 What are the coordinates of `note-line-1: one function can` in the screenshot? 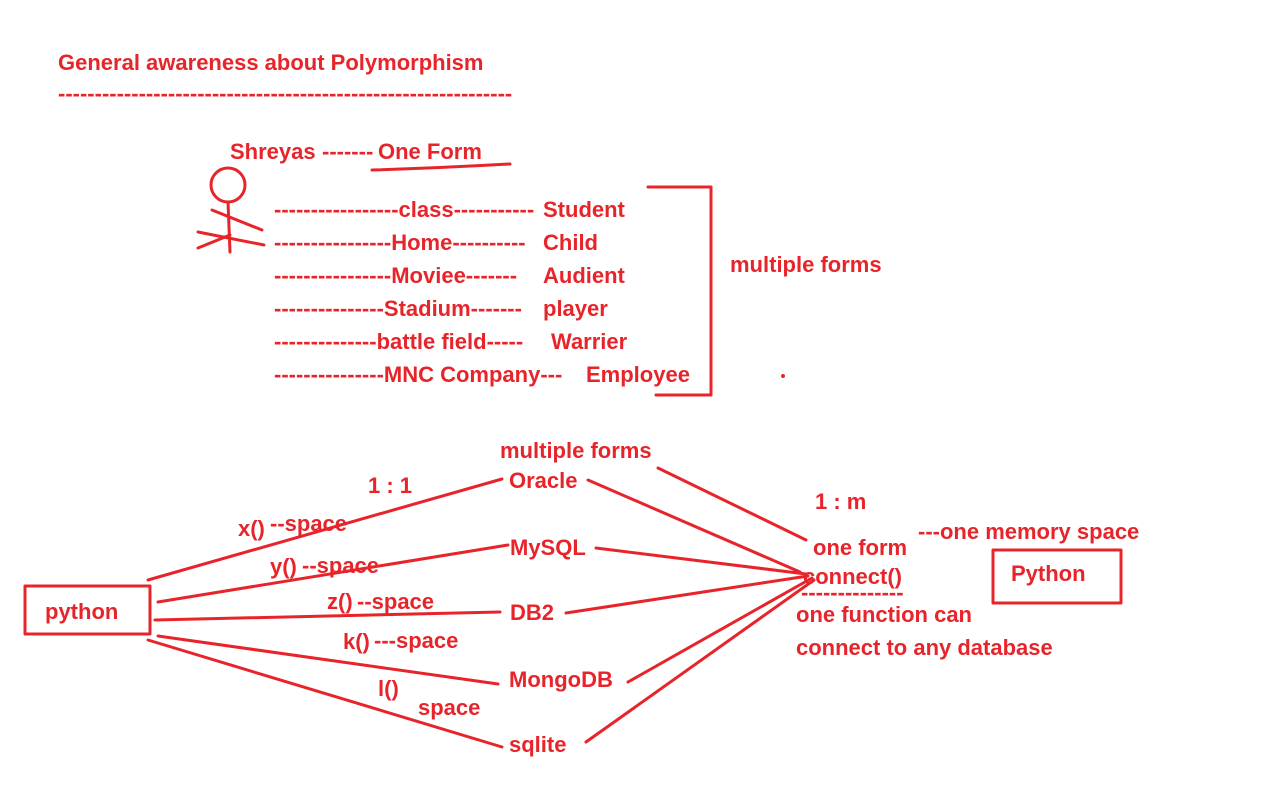 It's located at (884, 614).